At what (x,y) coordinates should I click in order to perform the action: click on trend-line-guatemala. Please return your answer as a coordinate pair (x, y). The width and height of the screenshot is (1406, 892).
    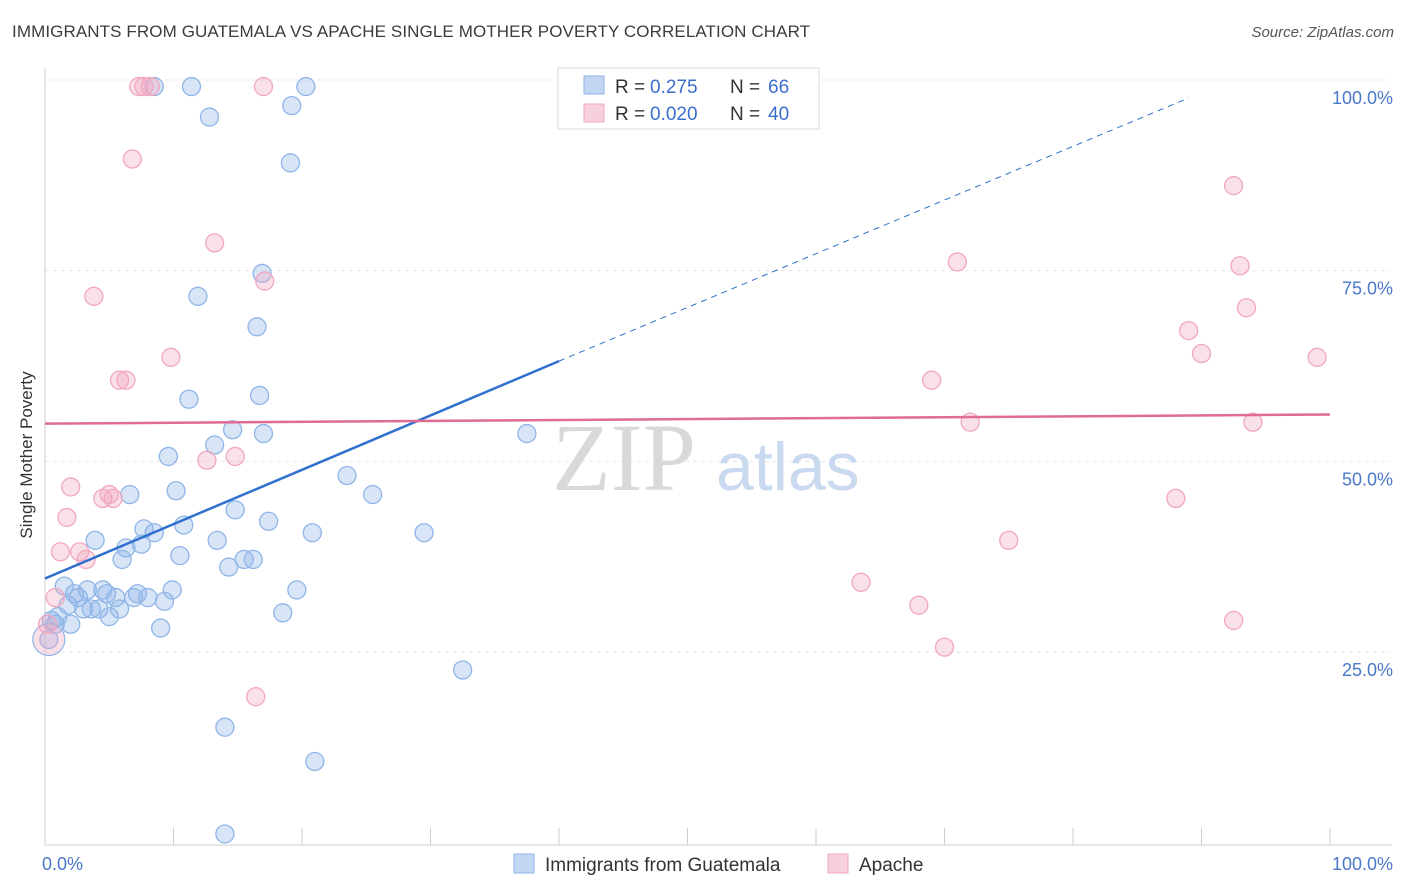
    Looking at the image, I should click on (302, 469).